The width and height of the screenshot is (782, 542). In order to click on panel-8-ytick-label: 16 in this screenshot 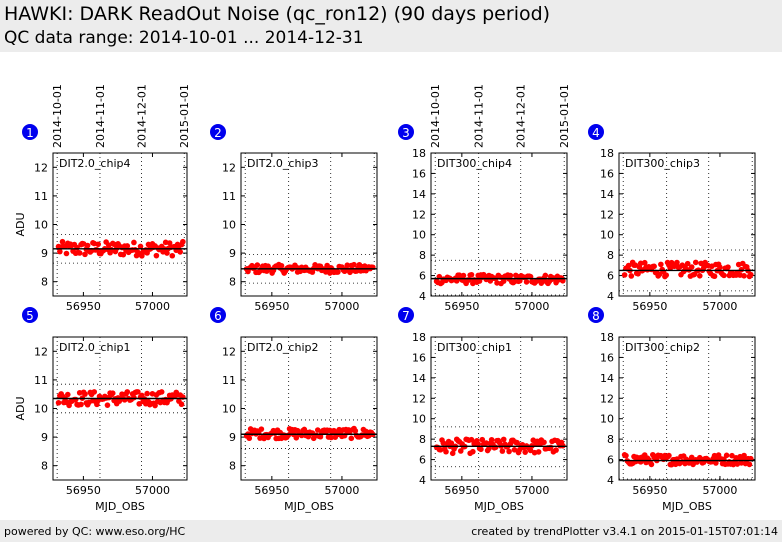, I will do `click(607, 357)`.